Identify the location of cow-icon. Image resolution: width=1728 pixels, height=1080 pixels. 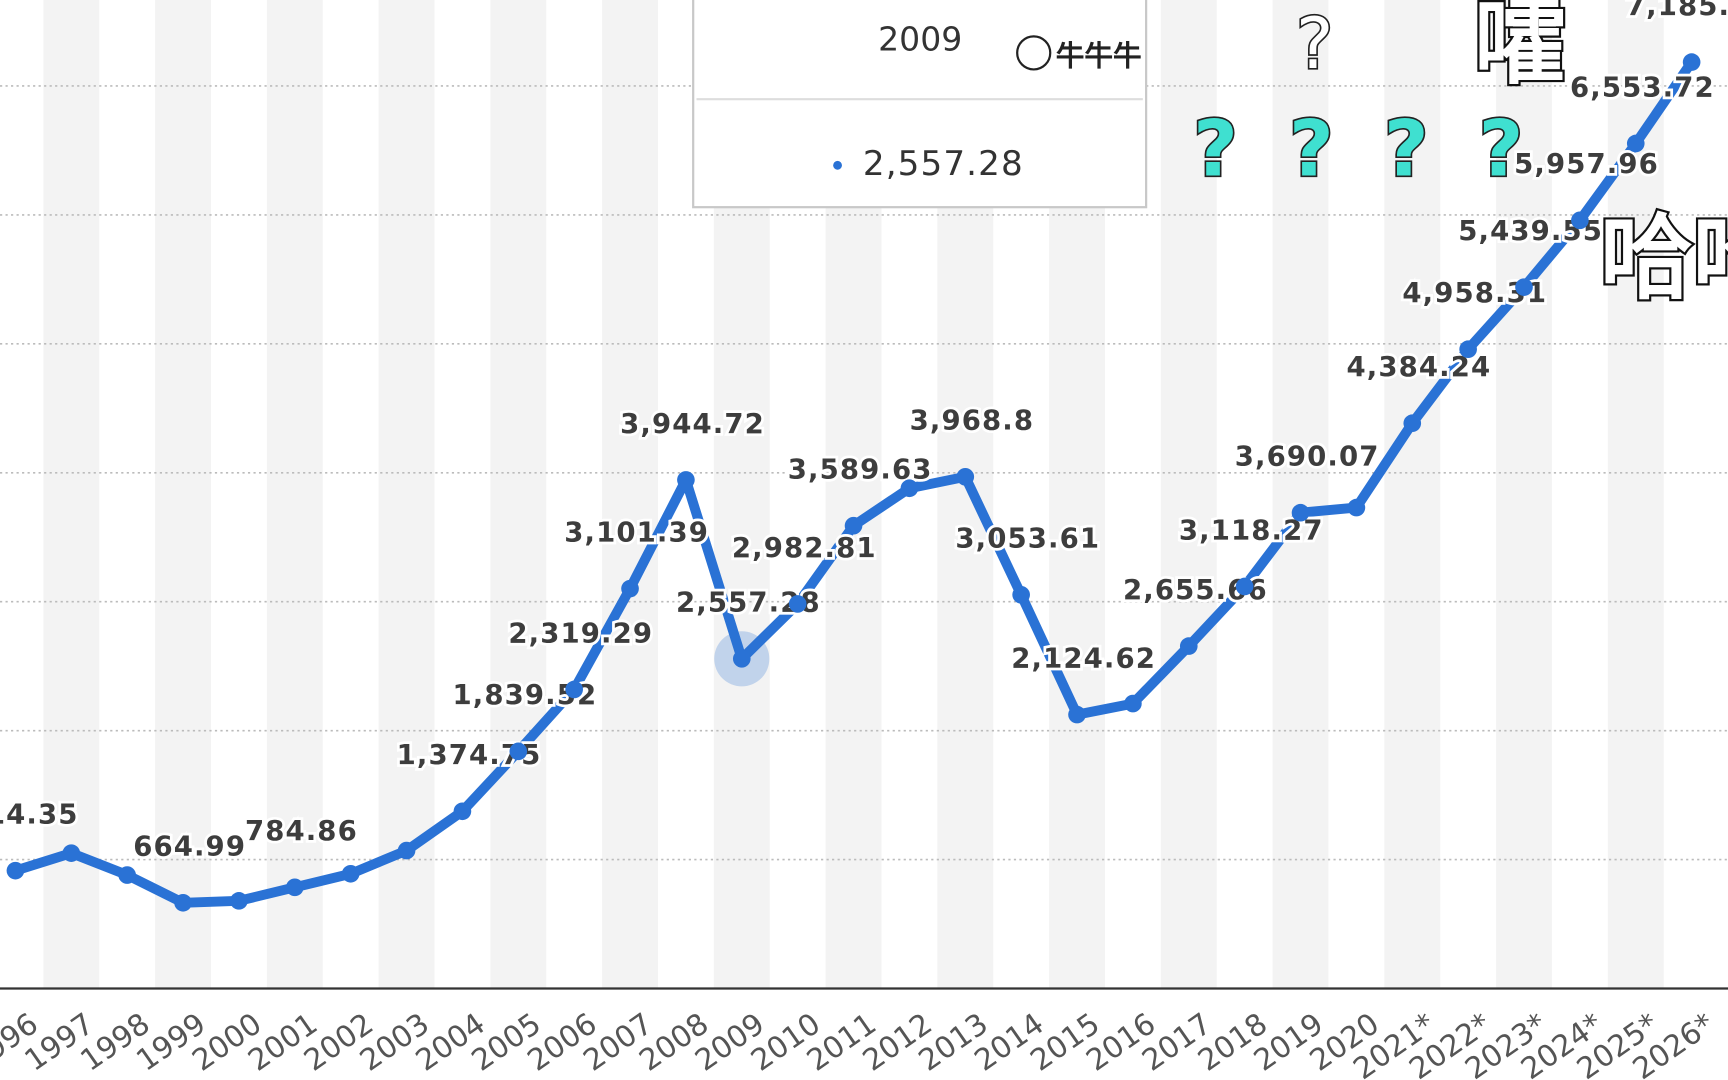
(1034, 53).